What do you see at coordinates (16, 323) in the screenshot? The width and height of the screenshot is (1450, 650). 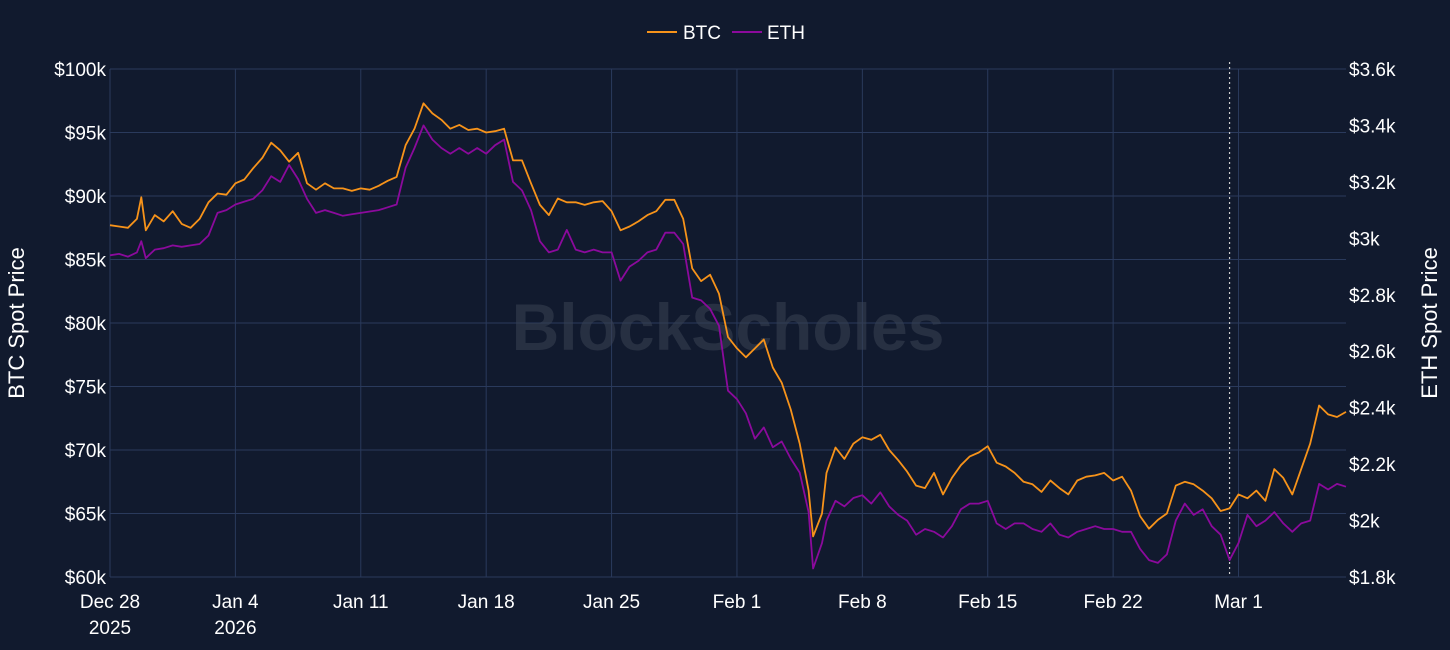 I see `y-left-axis-title: BTC Spot Price` at bounding box center [16, 323].